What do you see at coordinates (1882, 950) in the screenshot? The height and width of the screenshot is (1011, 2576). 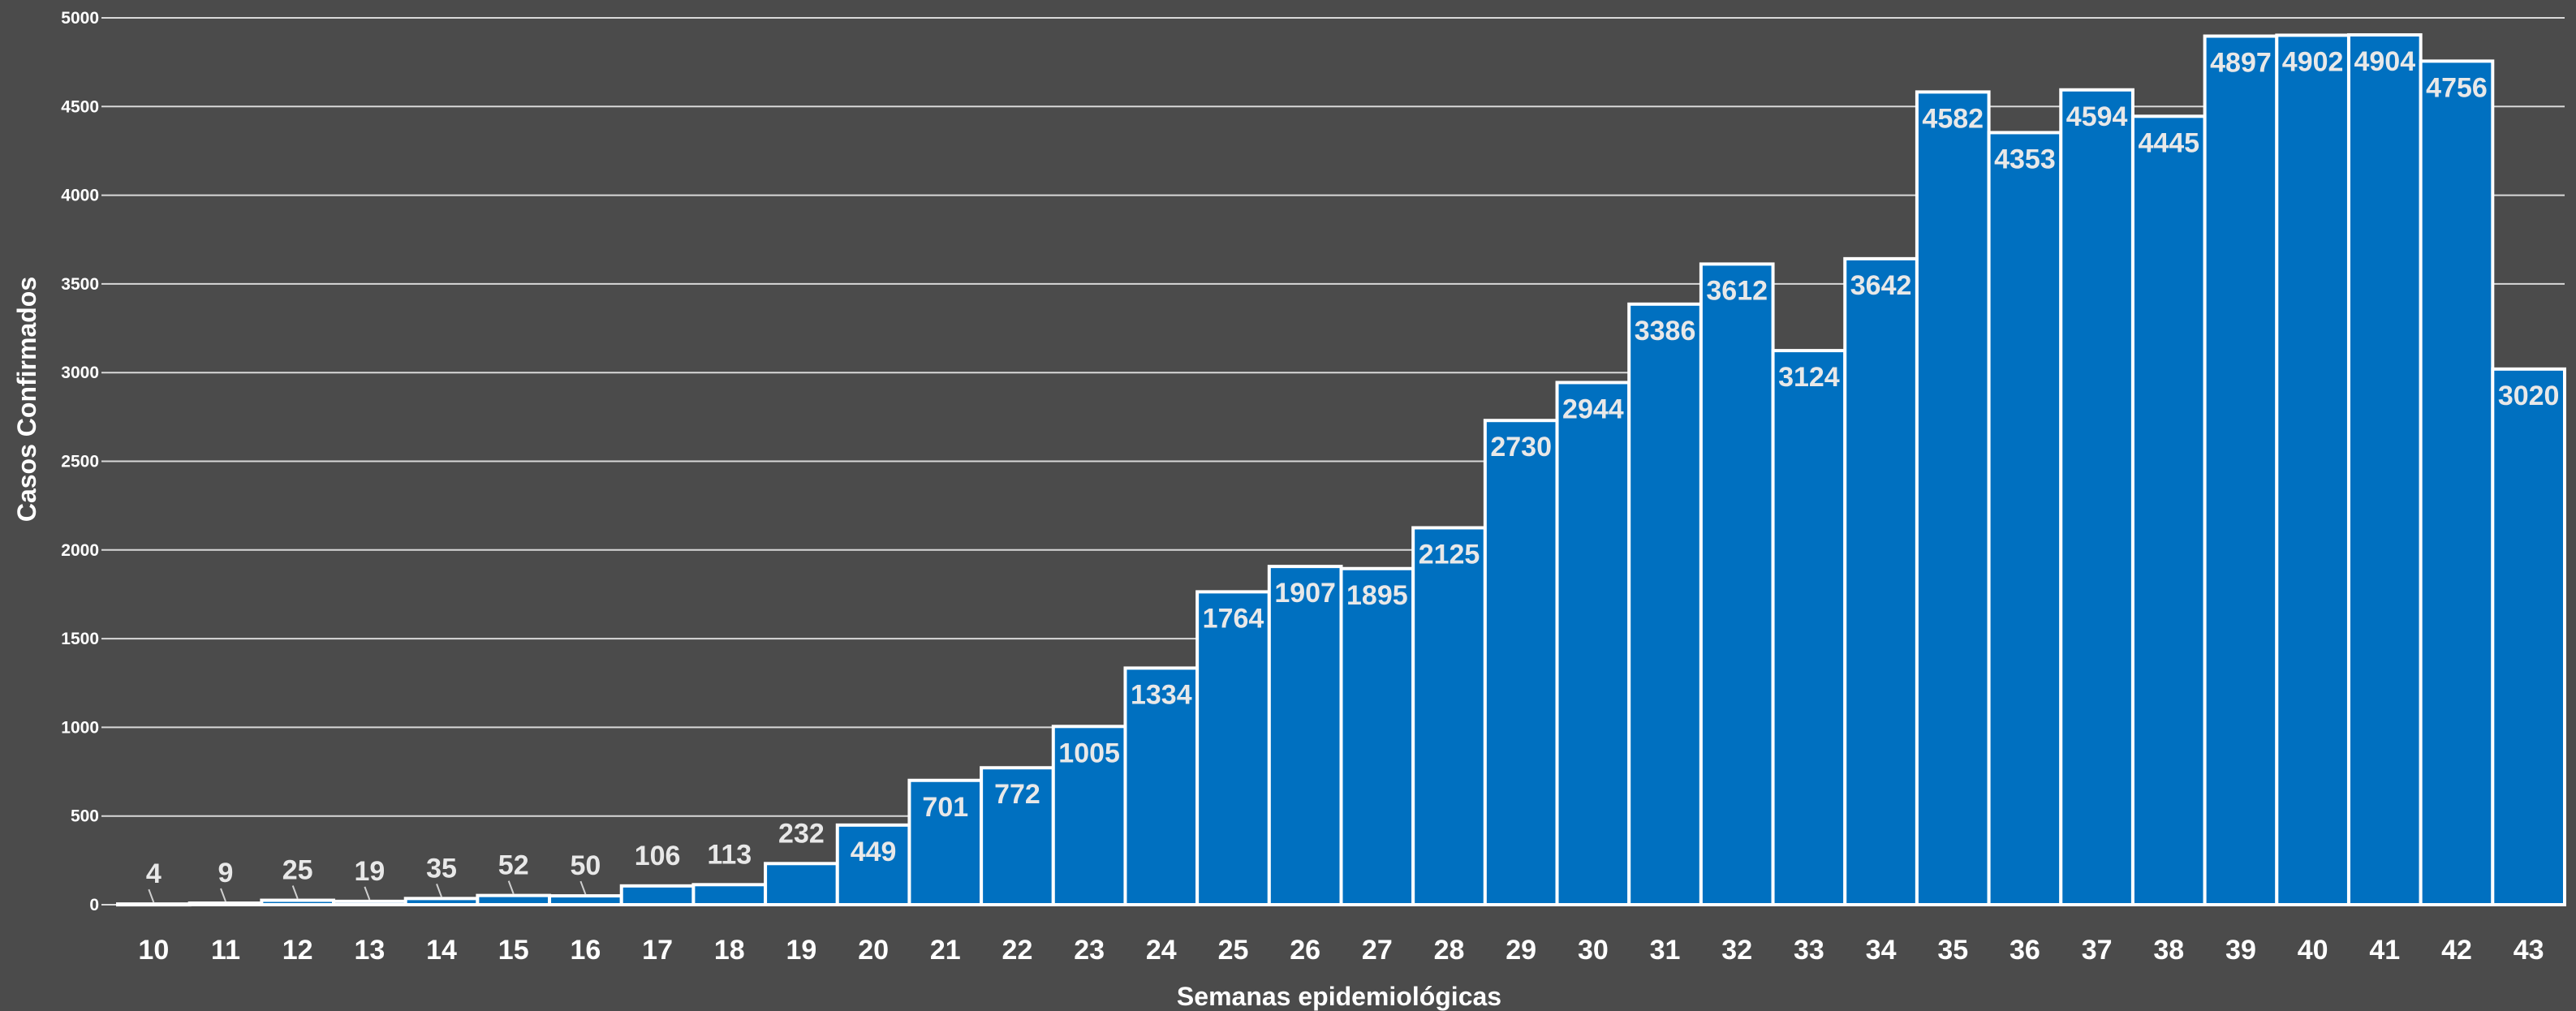 I see `x-tick-label: 34` at bounding box center [1882, 950].